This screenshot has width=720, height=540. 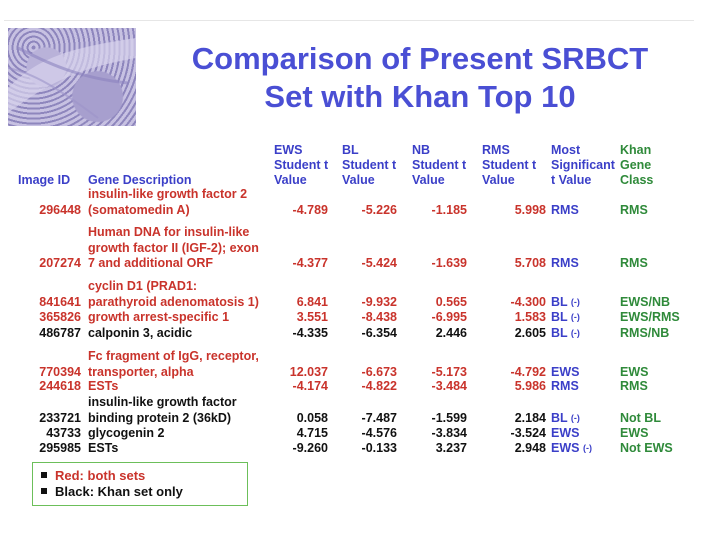 I want to click on nb-t-value: -1.639, so click(x=449, y=263).